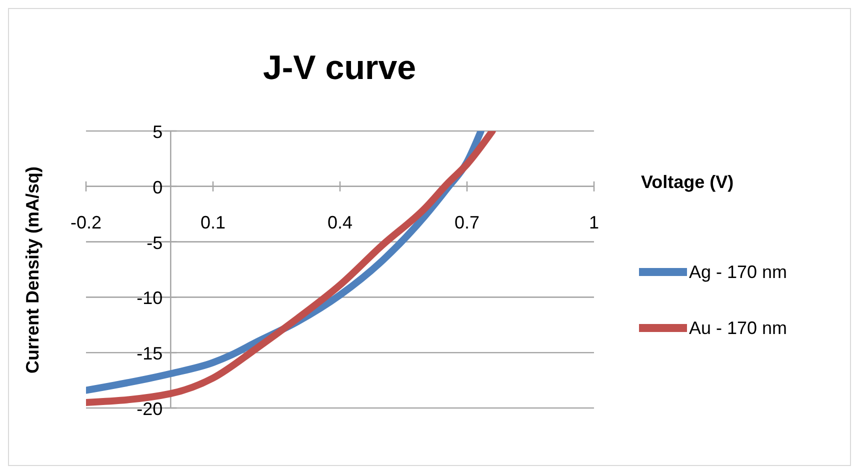  Describe the element at coordinates (738, 328) in the screenshot. I see `legend-label: Au - 170 nm` at that location.